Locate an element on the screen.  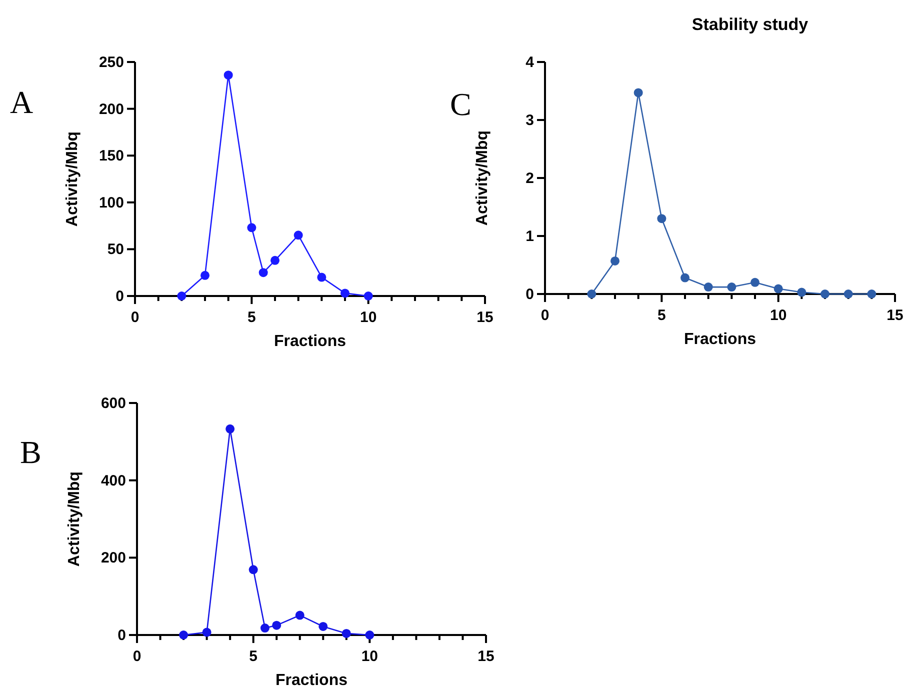
y-tick-label: 50 is located at coordinates (115, 249).